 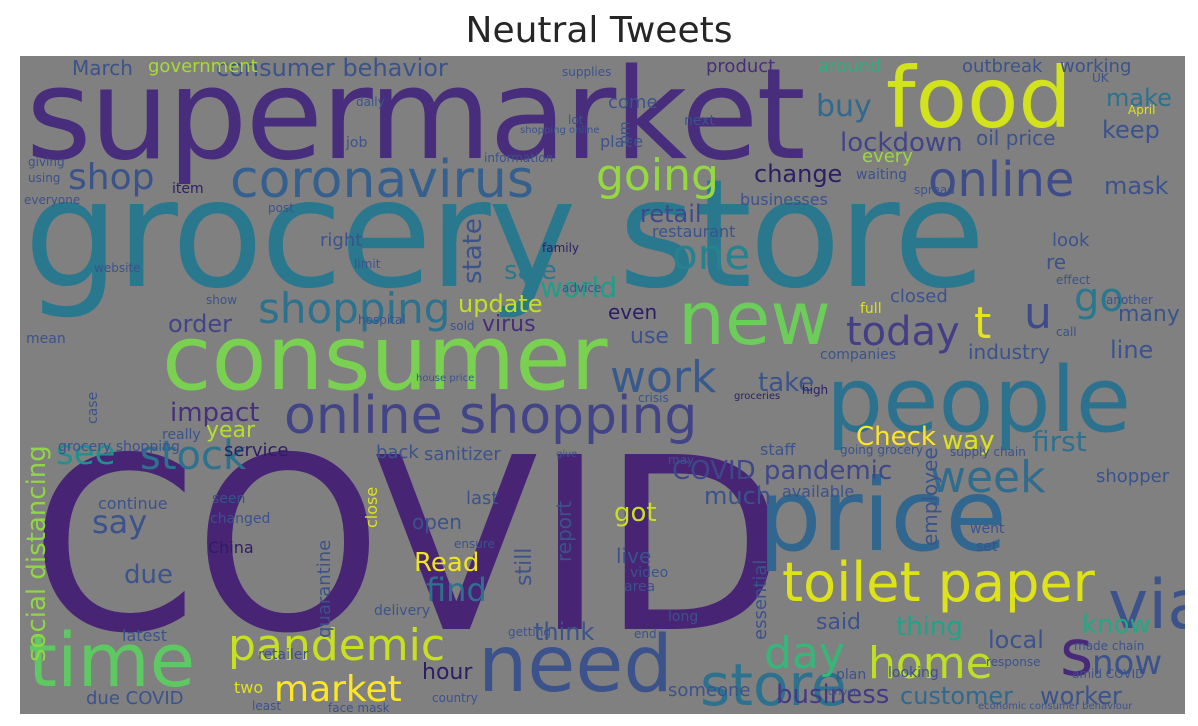 I want to click on word-need: need, so click(x=575, y=665).